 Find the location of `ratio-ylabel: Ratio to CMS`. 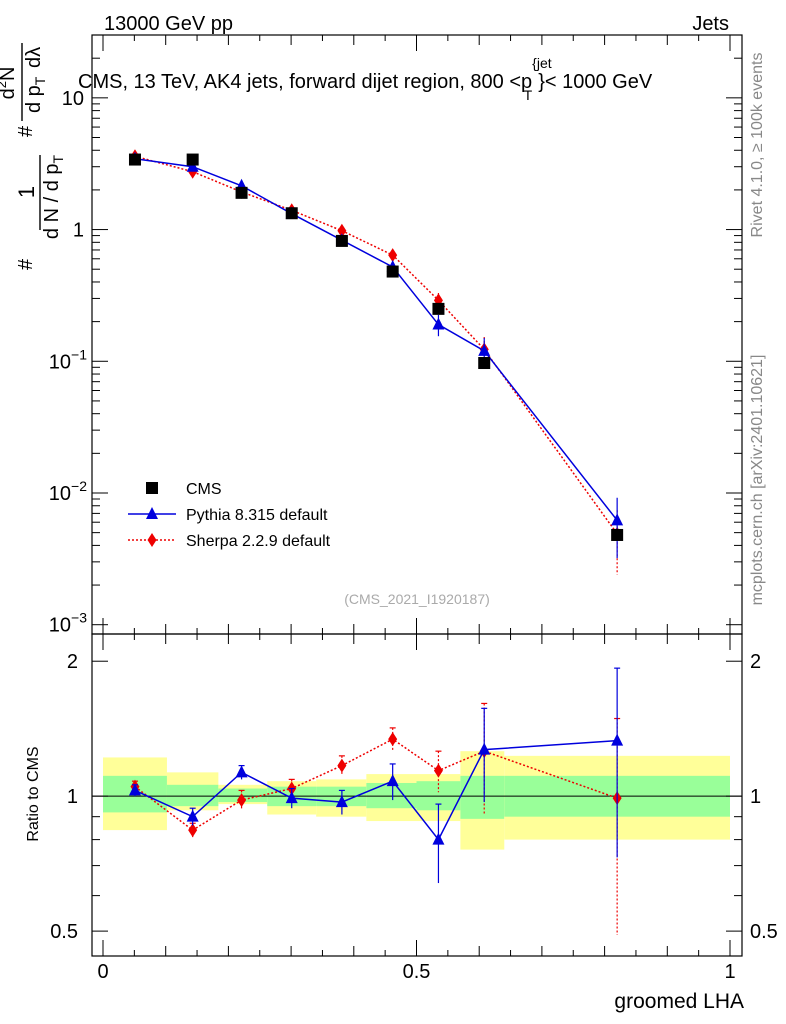

ratio-ylabel: Ratio to CMS is located at coordinates (33, 793).